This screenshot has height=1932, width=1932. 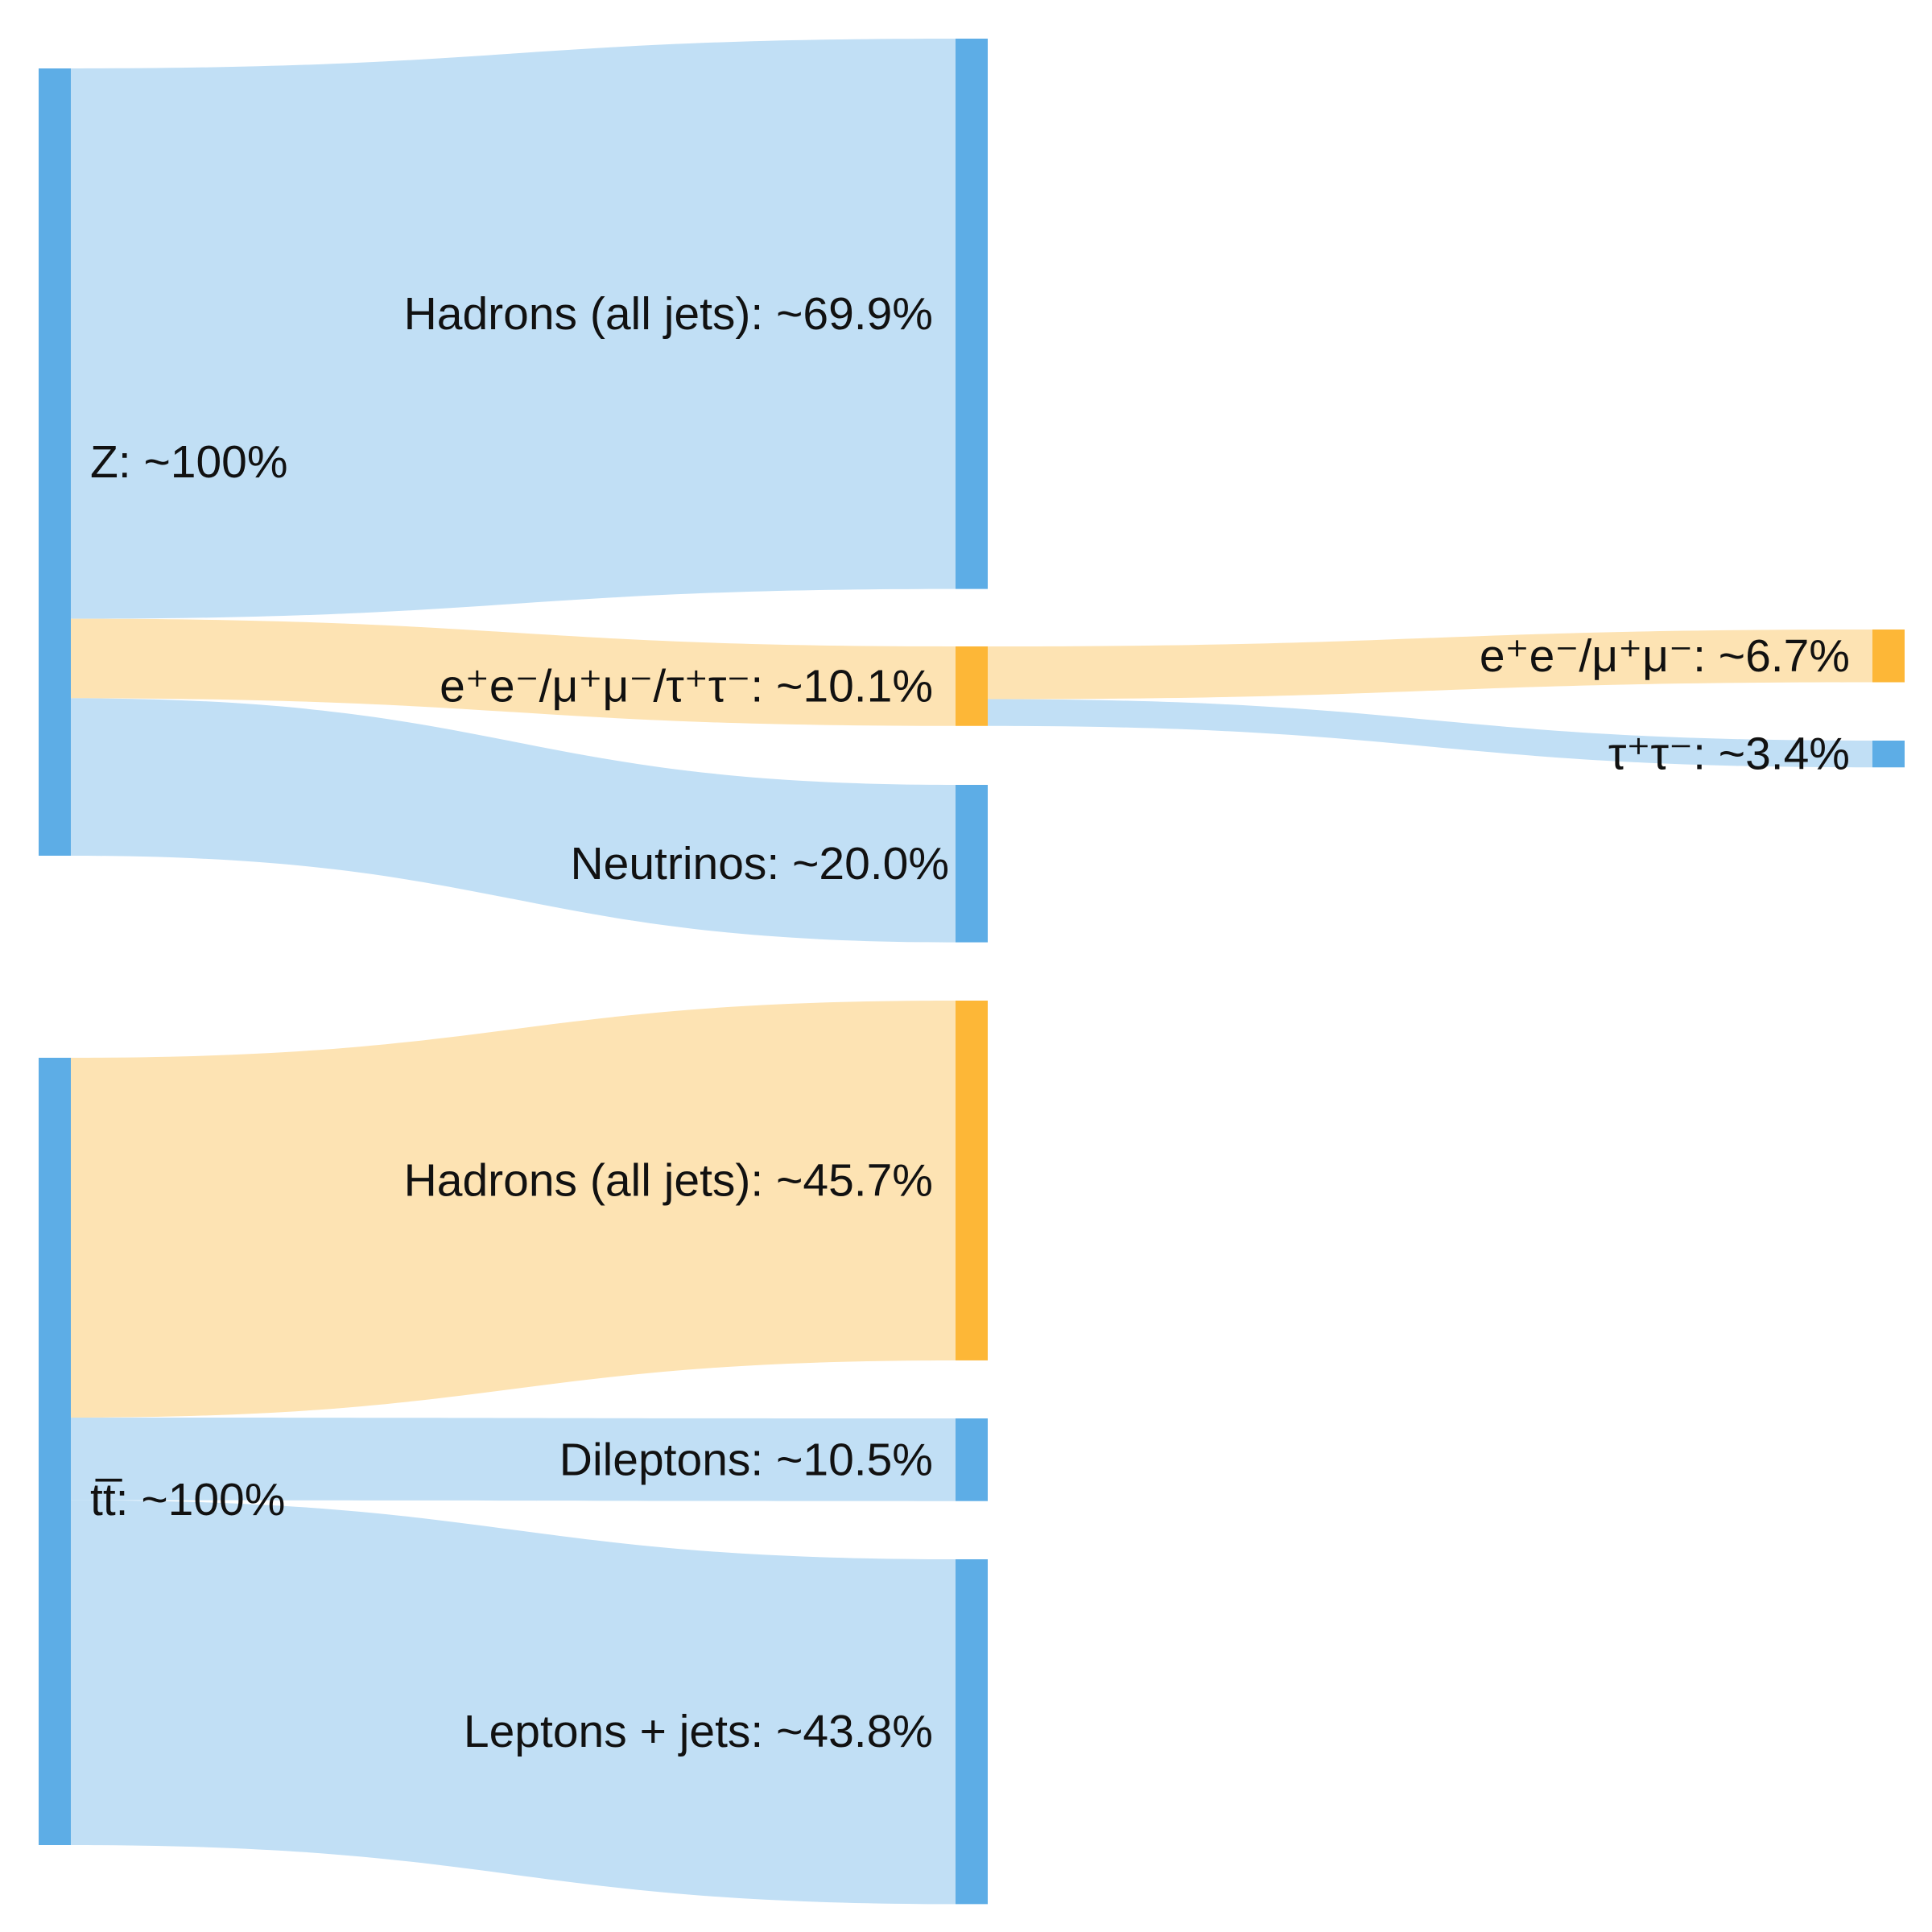 What do you see at coordinates (513, 1702) in the screenshot?
I see `flow-link-tt-to-tt_lepjets` at bounding box center [513, 1702].